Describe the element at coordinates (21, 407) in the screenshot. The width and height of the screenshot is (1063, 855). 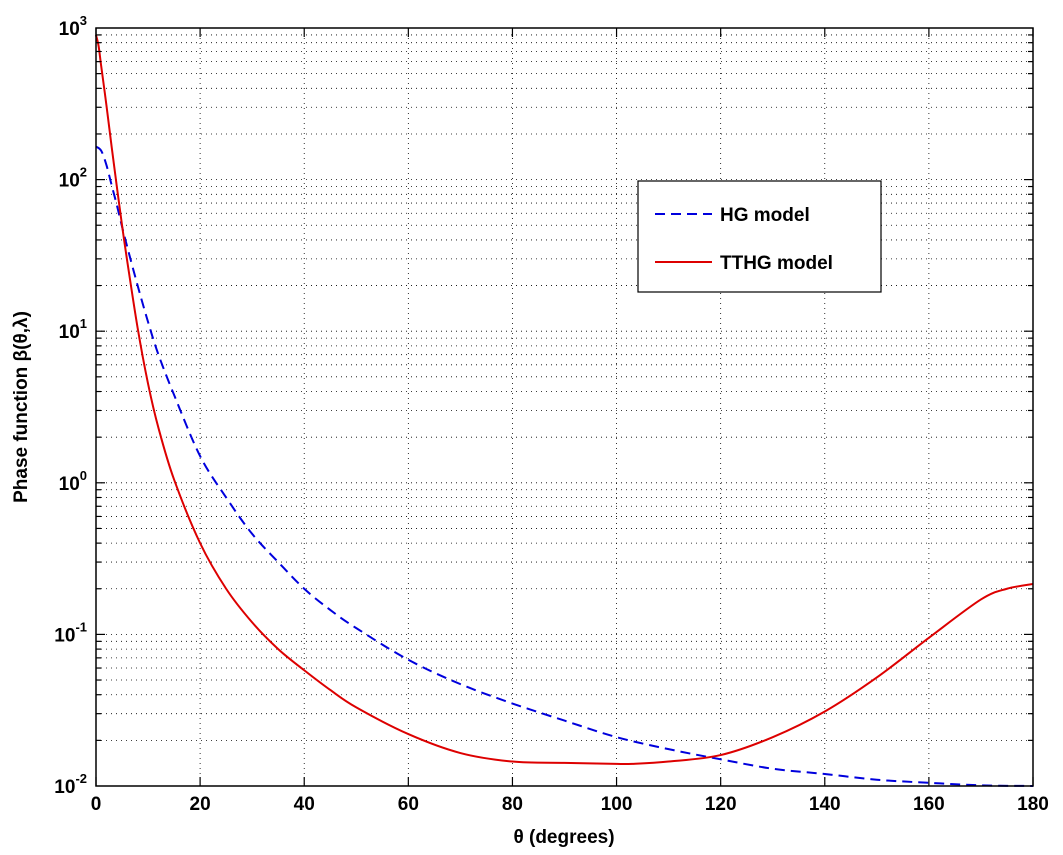
I see `y-axis-label: Phase function β(θ,λ)` at that location.